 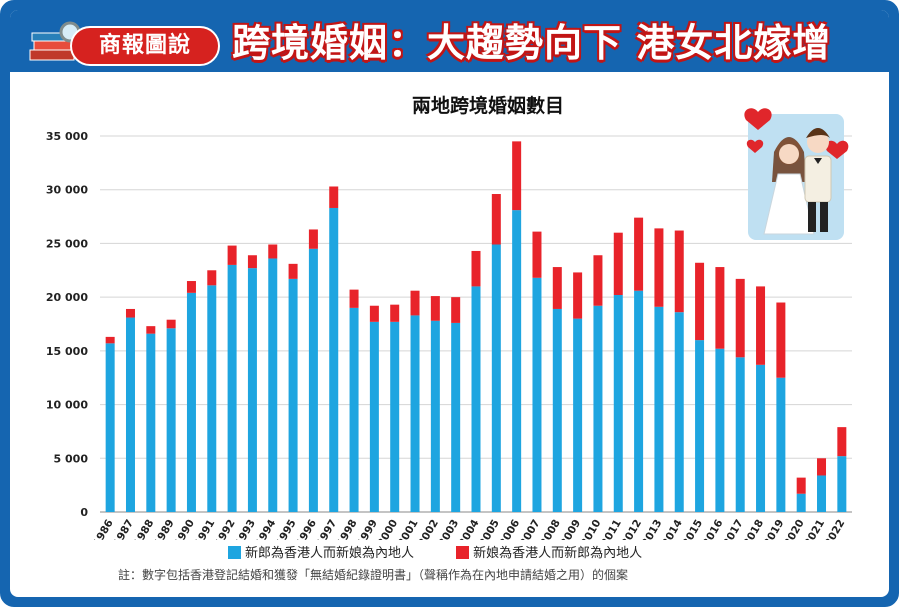 I want to click on bar-bride-hk-2002, so click(x=435, y=308).